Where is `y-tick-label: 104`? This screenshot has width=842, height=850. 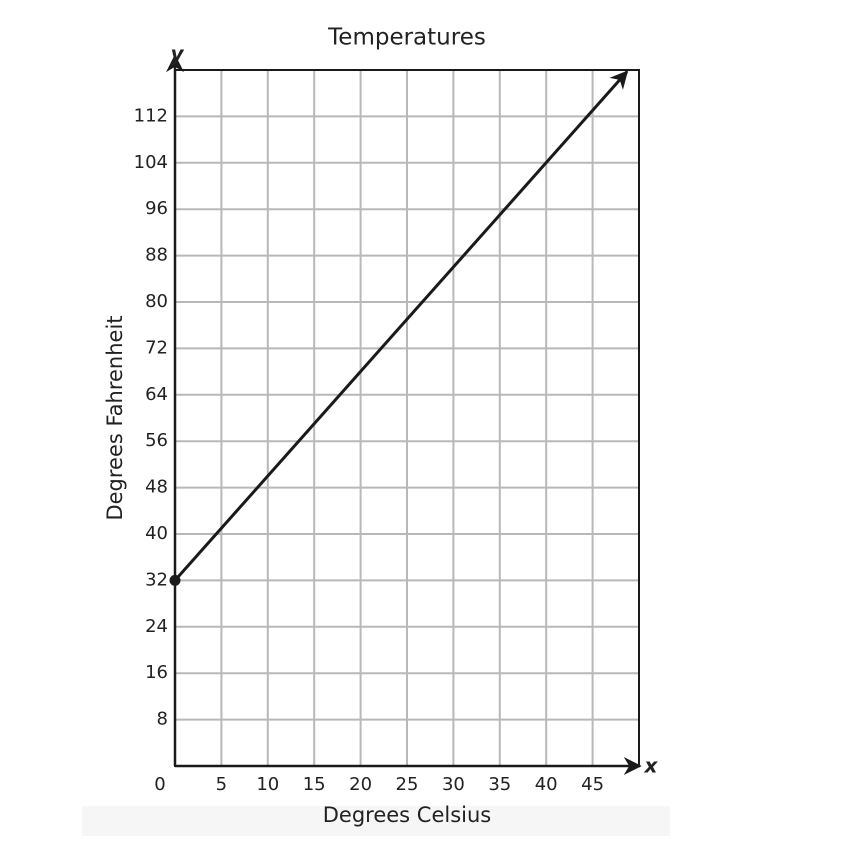 y-tick-label: 104 is located at coordinates (151, 162).